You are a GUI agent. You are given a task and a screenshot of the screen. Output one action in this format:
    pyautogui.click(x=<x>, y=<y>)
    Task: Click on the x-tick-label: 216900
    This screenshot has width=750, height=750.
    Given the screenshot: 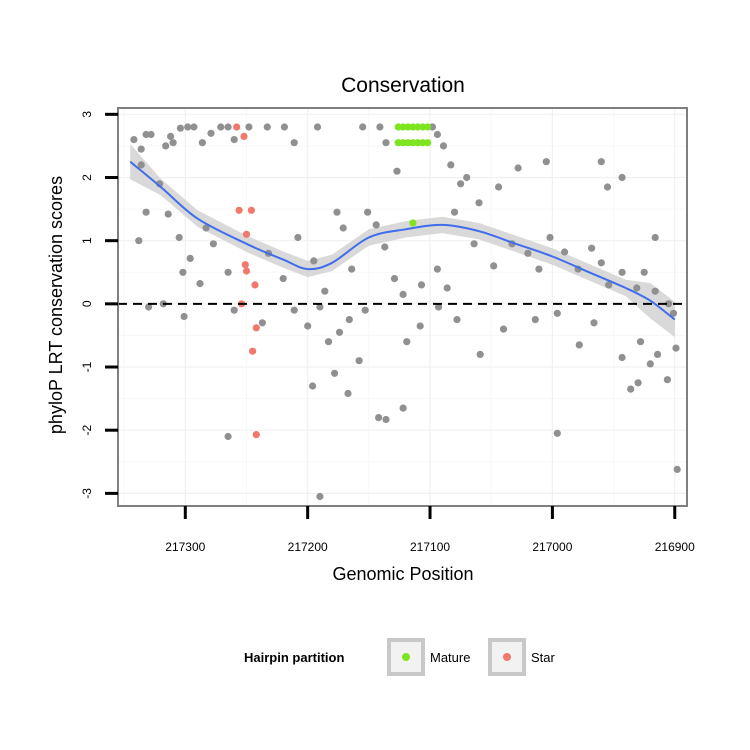 What is the action you would take?
    pyautogui.click(x=675, y=547)
    